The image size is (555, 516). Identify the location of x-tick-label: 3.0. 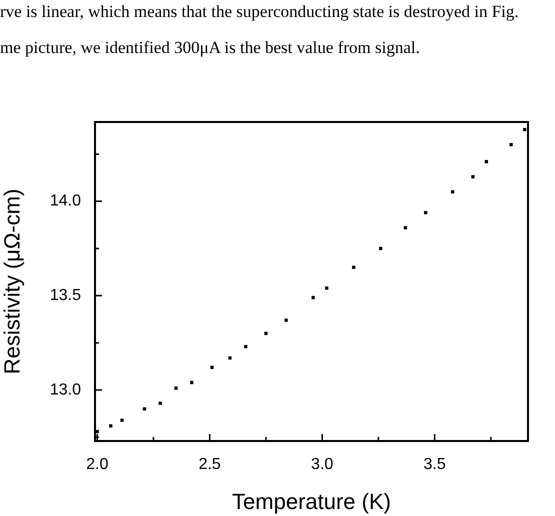
(322, 465).